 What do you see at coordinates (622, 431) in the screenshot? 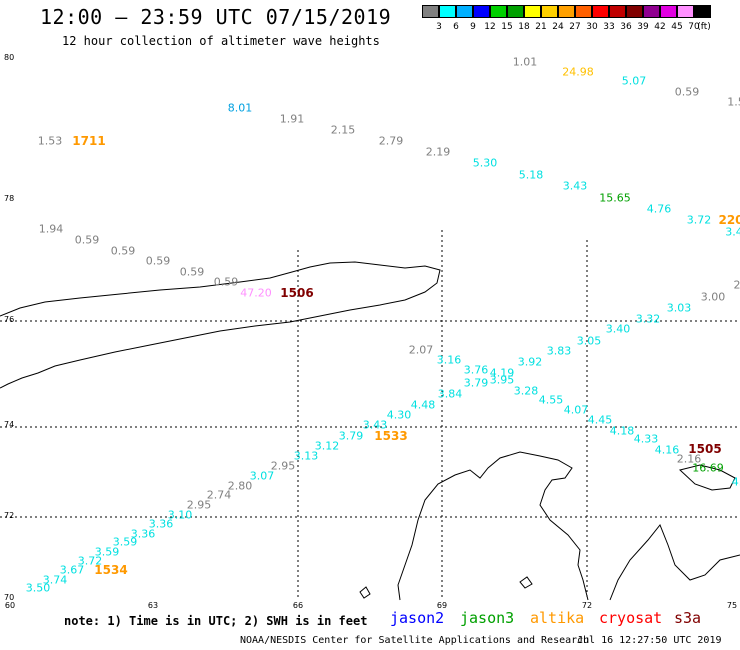
I see `wave-height-value: 4.18` at bounding box center [622, 431].